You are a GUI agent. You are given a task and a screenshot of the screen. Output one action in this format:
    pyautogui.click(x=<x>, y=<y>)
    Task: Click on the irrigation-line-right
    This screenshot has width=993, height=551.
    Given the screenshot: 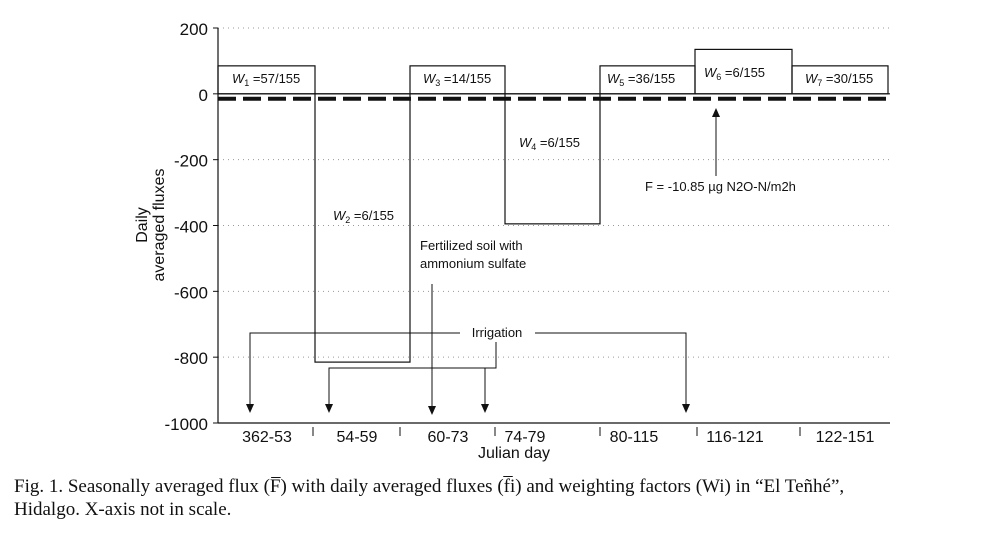 What is the action you would take?
    pyautogui.click(x=611, y=368)
    